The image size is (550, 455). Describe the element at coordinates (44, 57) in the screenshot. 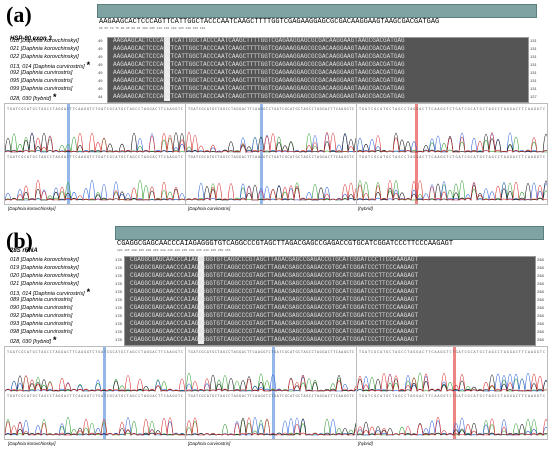

I see `sample-label: 022 [Daphnia korovchinskyi]` at that location.